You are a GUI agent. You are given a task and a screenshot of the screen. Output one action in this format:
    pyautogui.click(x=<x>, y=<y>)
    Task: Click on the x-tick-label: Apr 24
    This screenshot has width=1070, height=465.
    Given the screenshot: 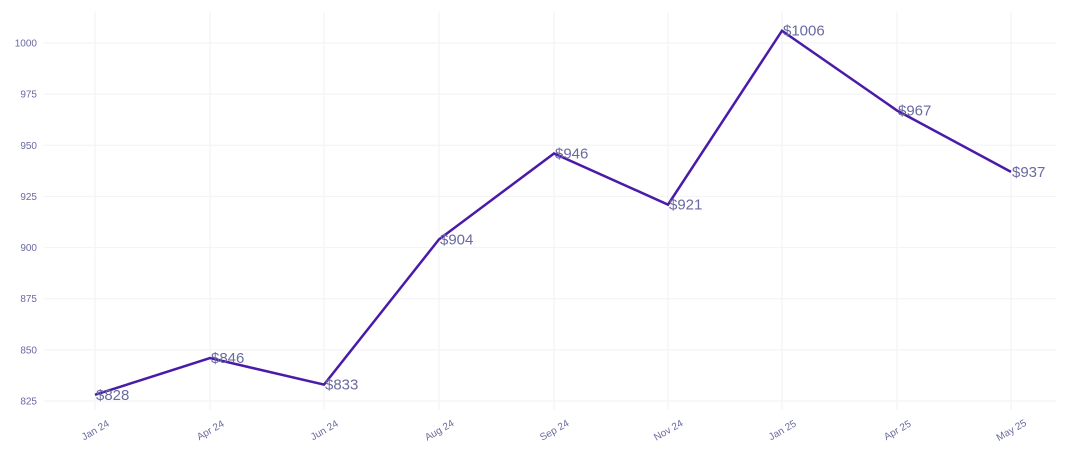 What is the action you would take?
    pyautogui.click(x=210, y=430)
    